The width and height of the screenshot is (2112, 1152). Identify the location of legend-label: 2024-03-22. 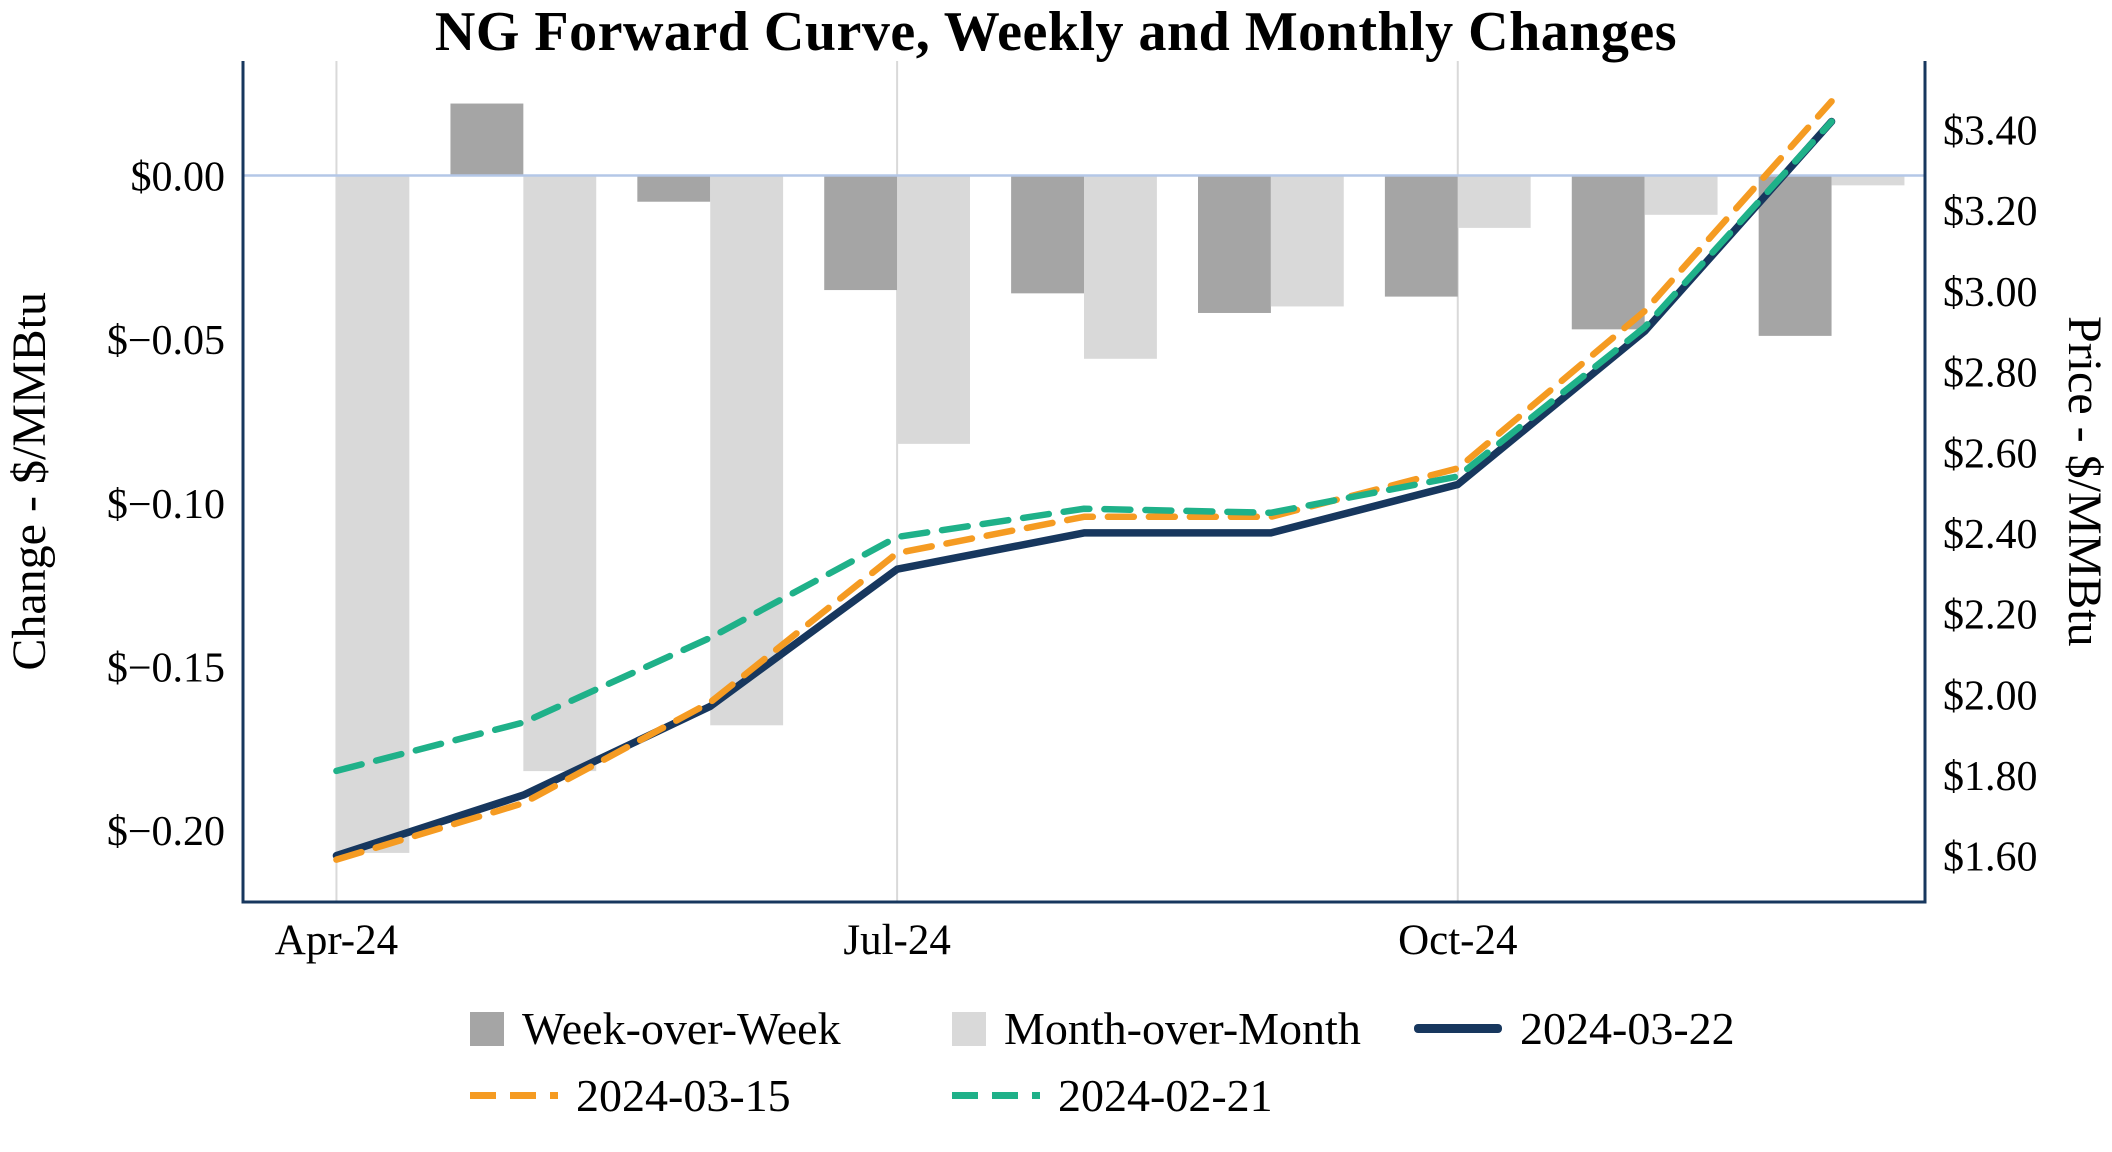
(1627, 1028).